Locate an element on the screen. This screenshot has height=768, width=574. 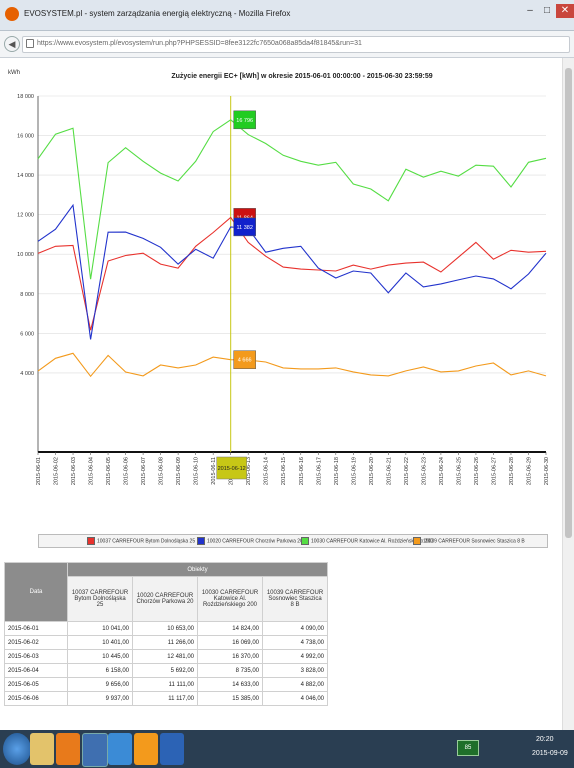
value-cell: 14 824,00 is located at coordinates (230, 628).